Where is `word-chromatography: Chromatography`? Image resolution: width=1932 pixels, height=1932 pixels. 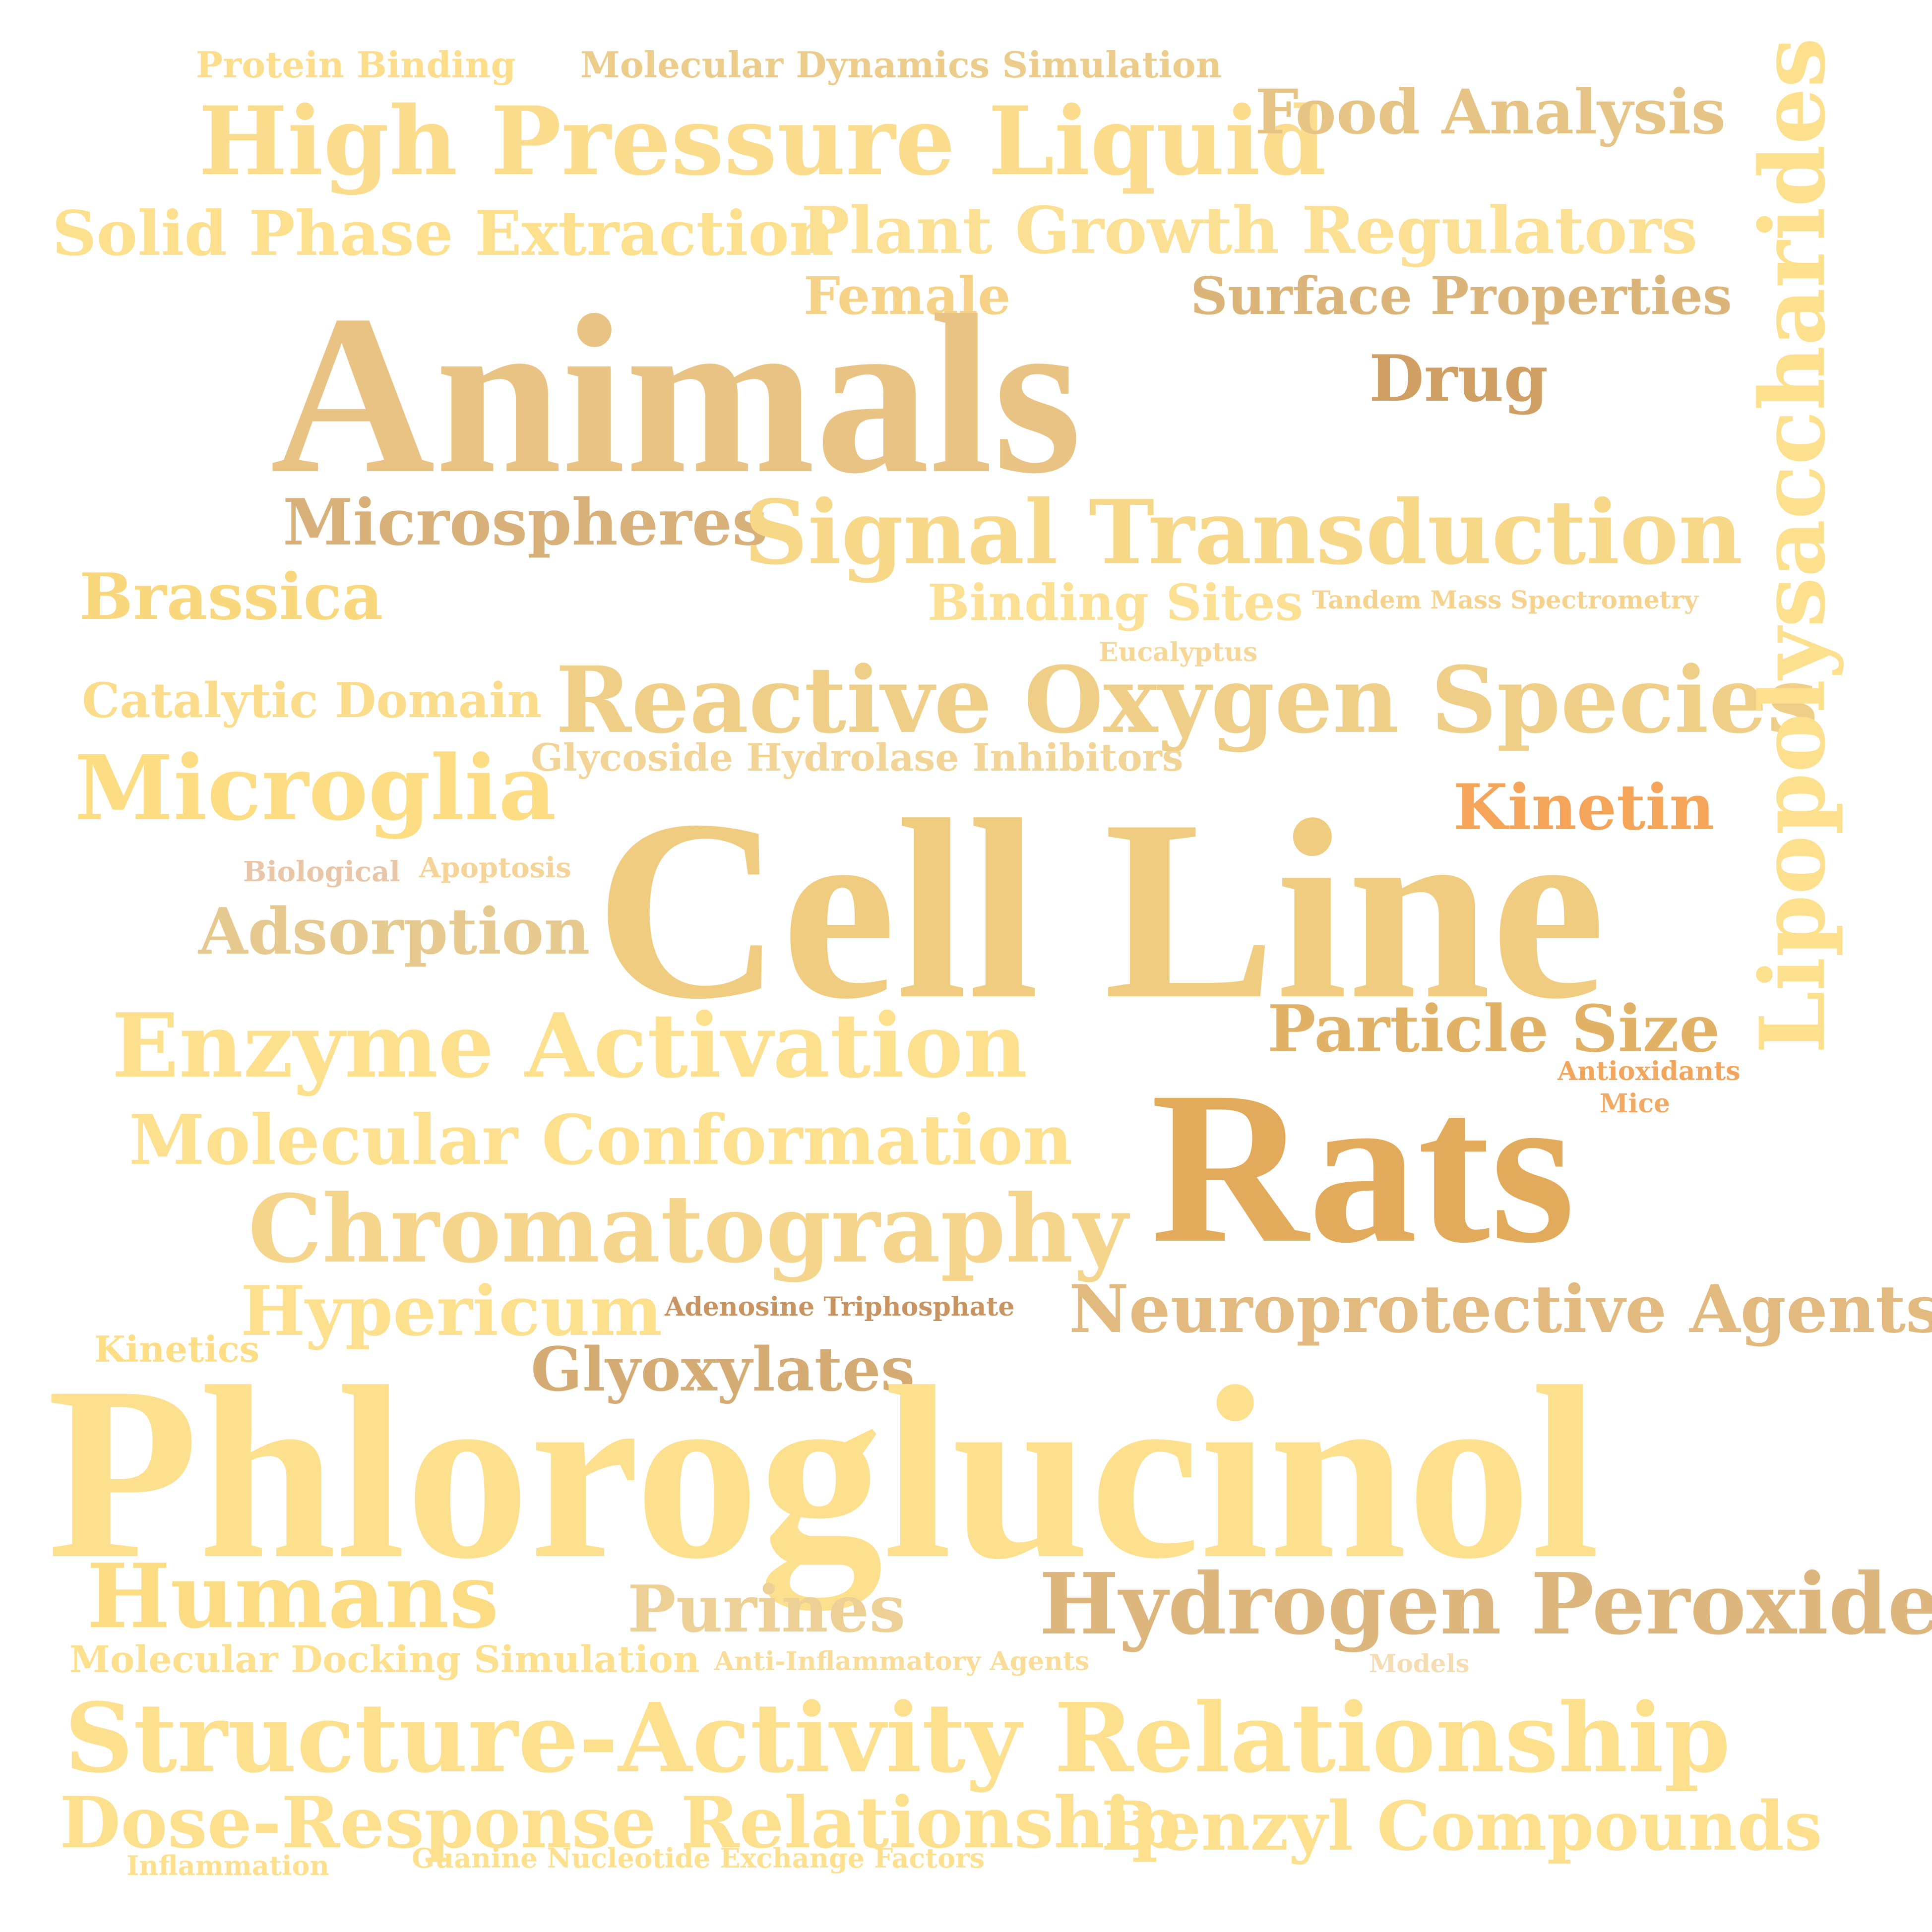
word-chromatography: Chromatography is located at coordinates (688, 1229).